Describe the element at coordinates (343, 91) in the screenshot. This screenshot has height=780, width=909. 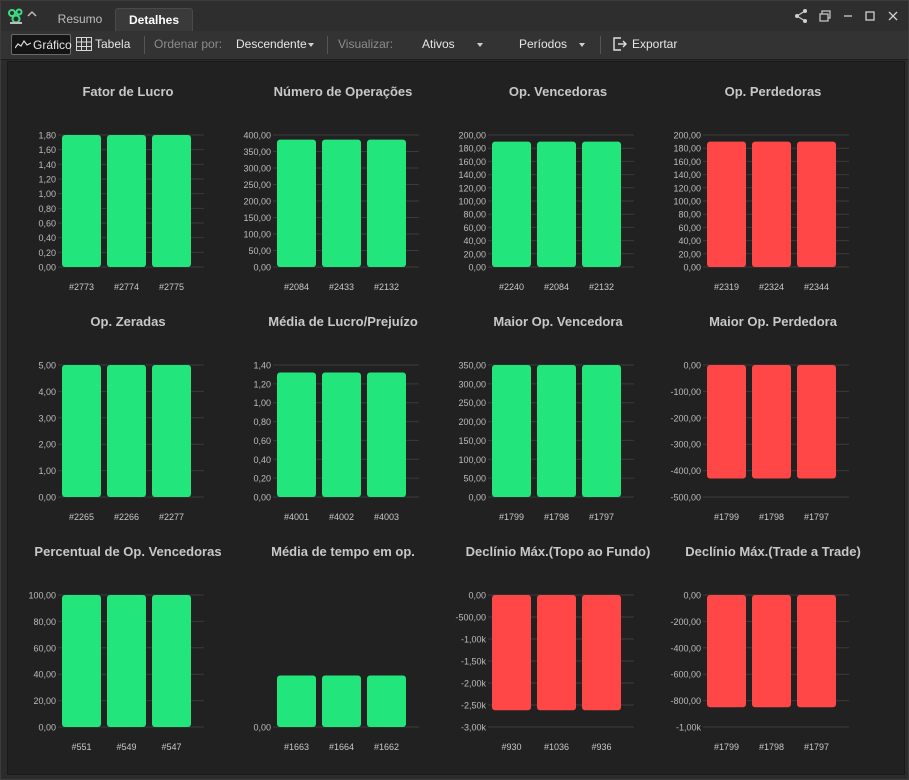
I see `chart-title: Número de Operações` at that location.